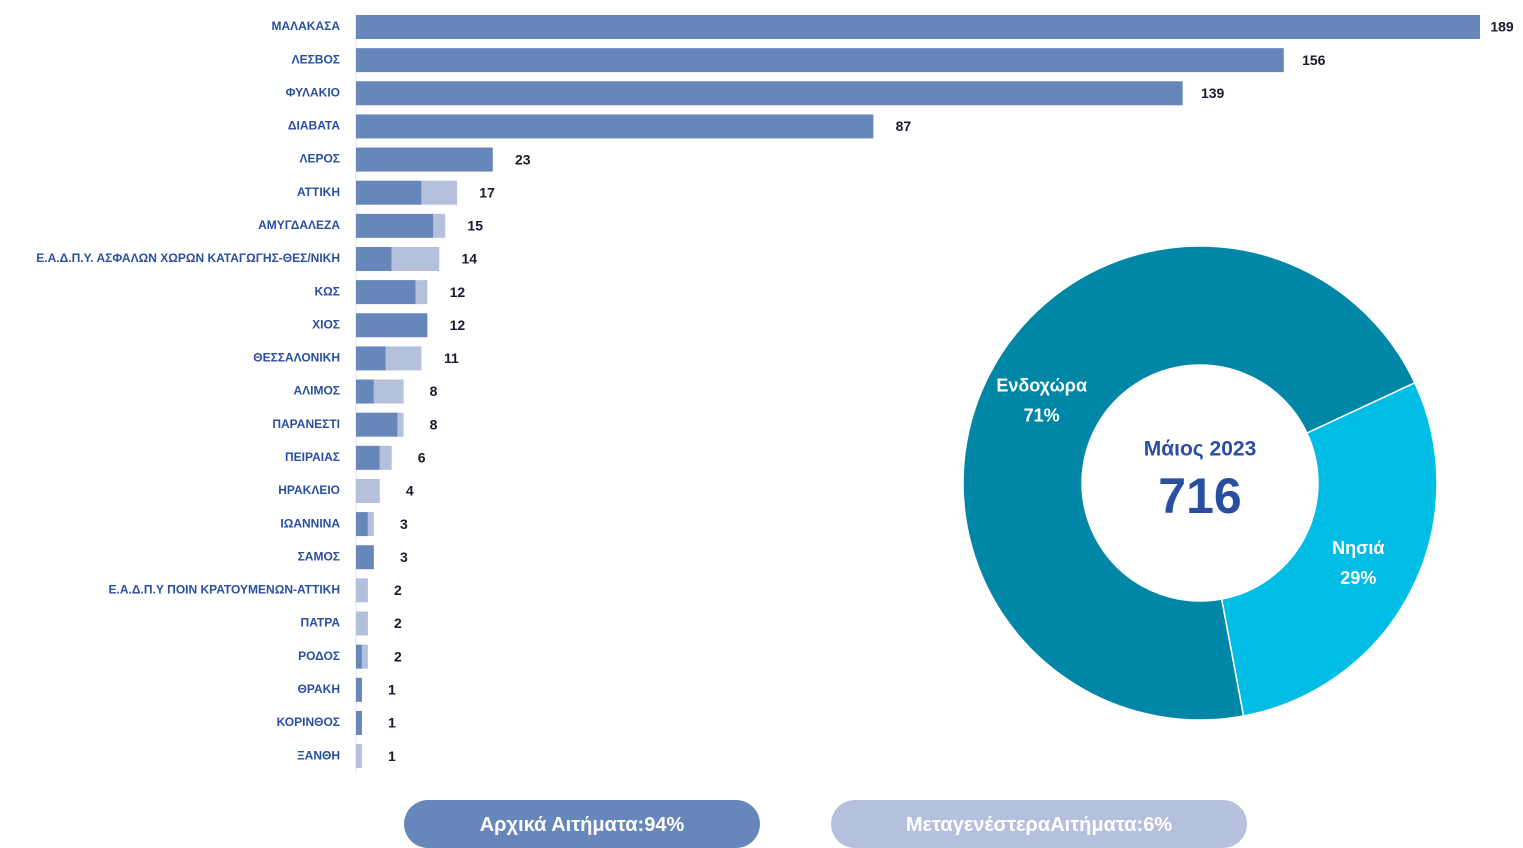 The image size is (1523, 848). What do you see at coordinates (326, 324) in the screenshot?
I see `category-label: ΧΙΟΣ` at bounding box center [326, 324].